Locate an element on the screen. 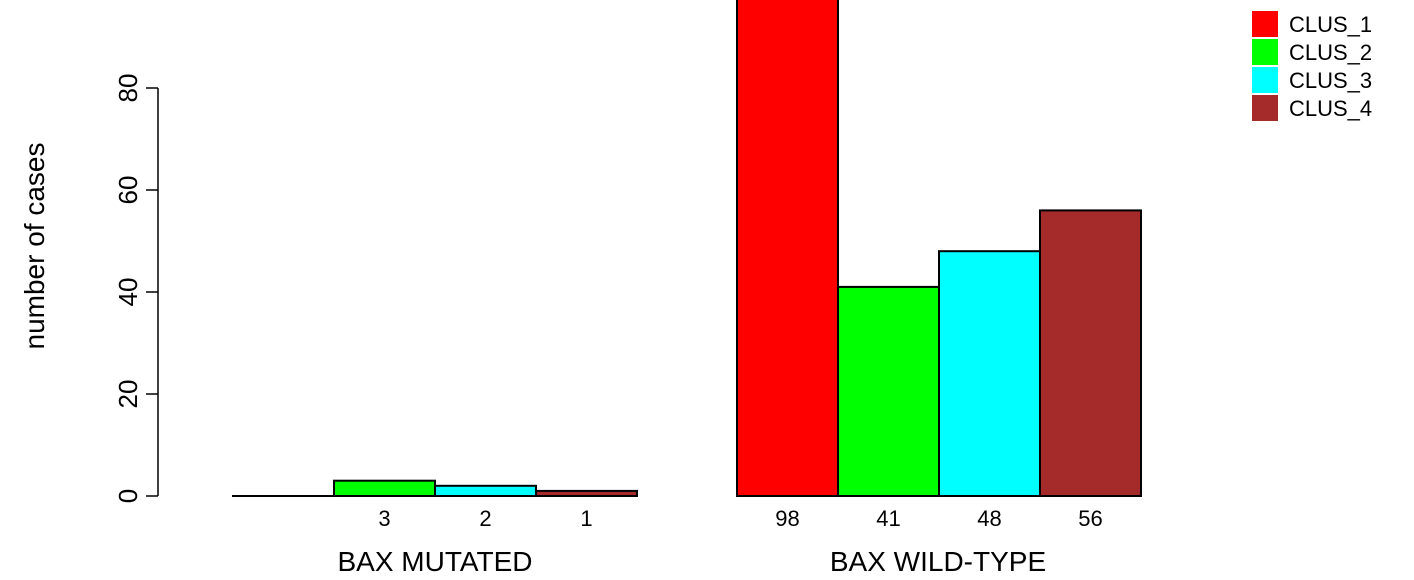  bar-labels: 3 2 1 98 41 48 56 is located at coordinates (740, 518).